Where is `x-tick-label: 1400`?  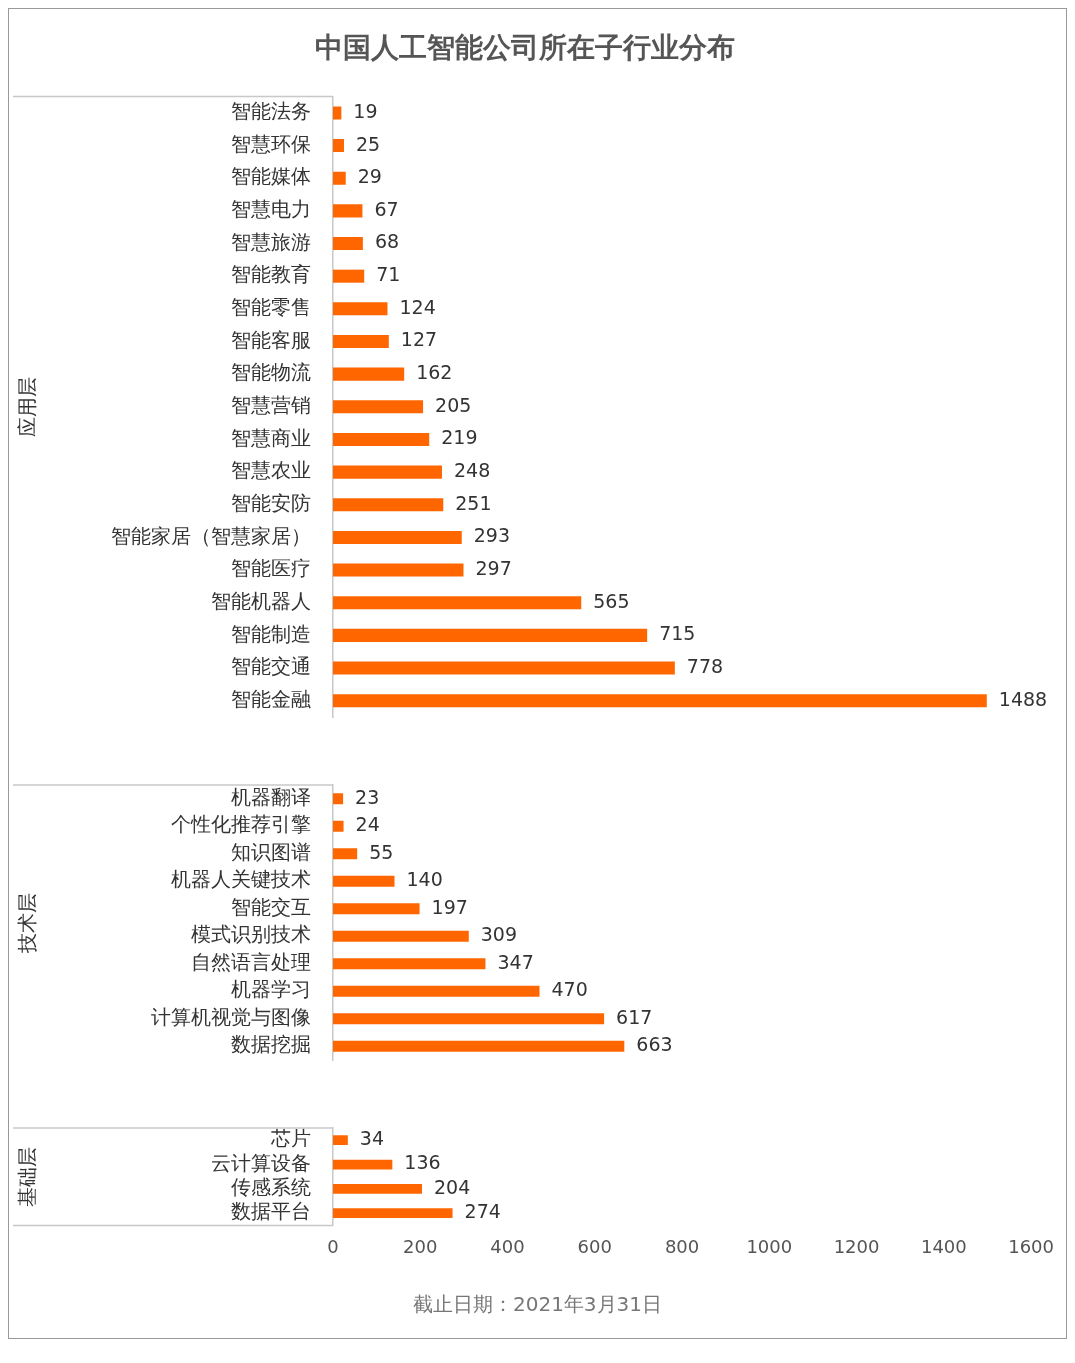 x-tick-label: 1400 is located at coordinates (943, 1246).